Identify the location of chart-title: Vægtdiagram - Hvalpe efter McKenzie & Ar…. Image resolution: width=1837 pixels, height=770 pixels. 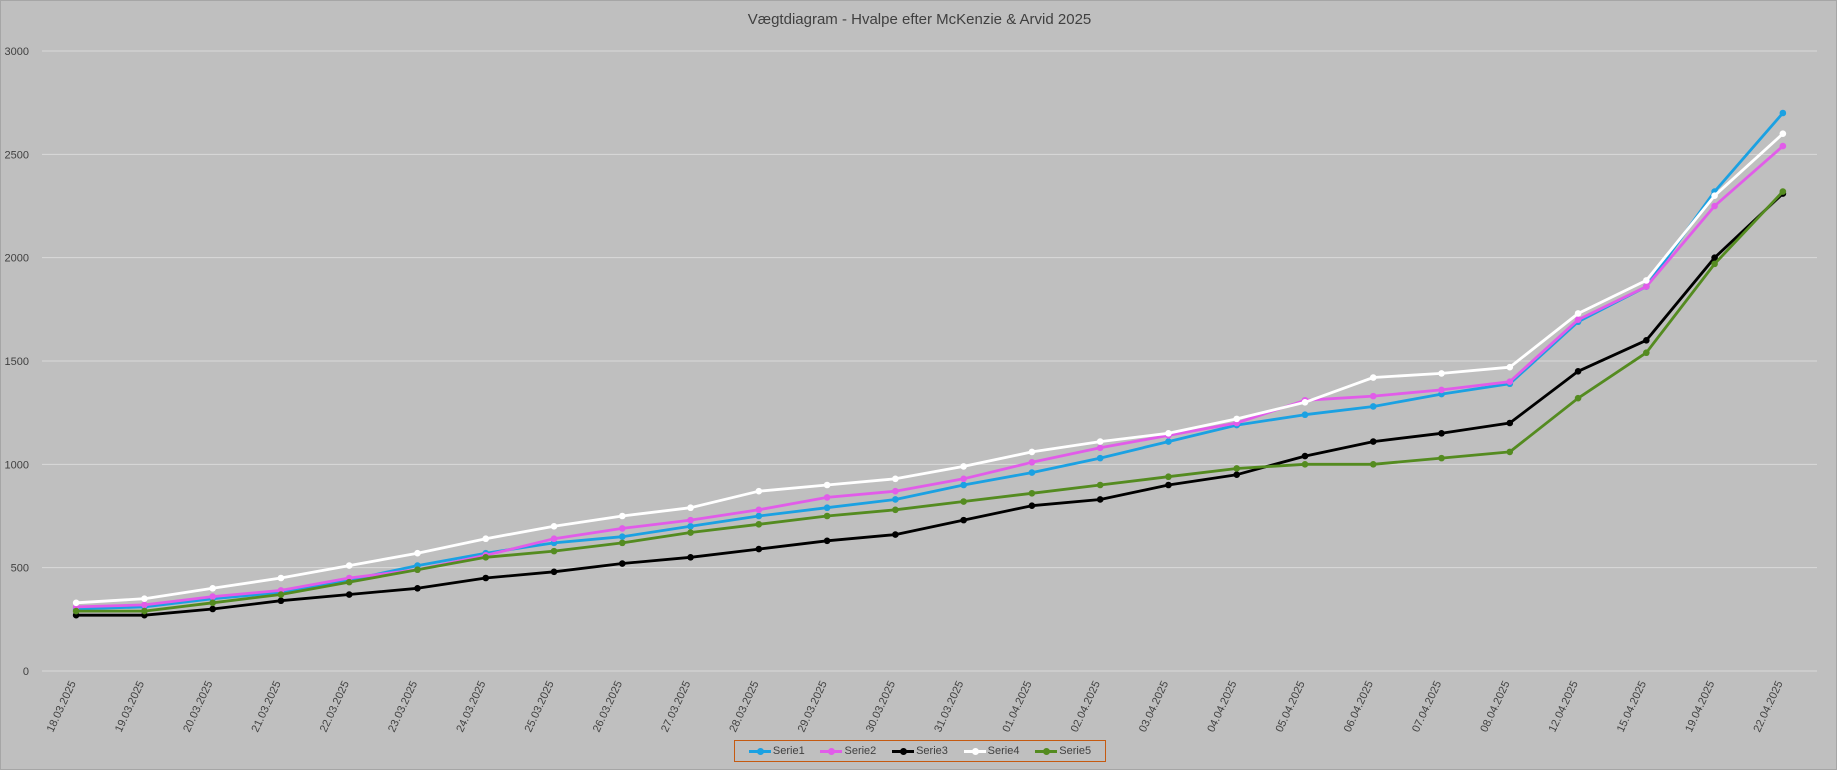
(919, 19).